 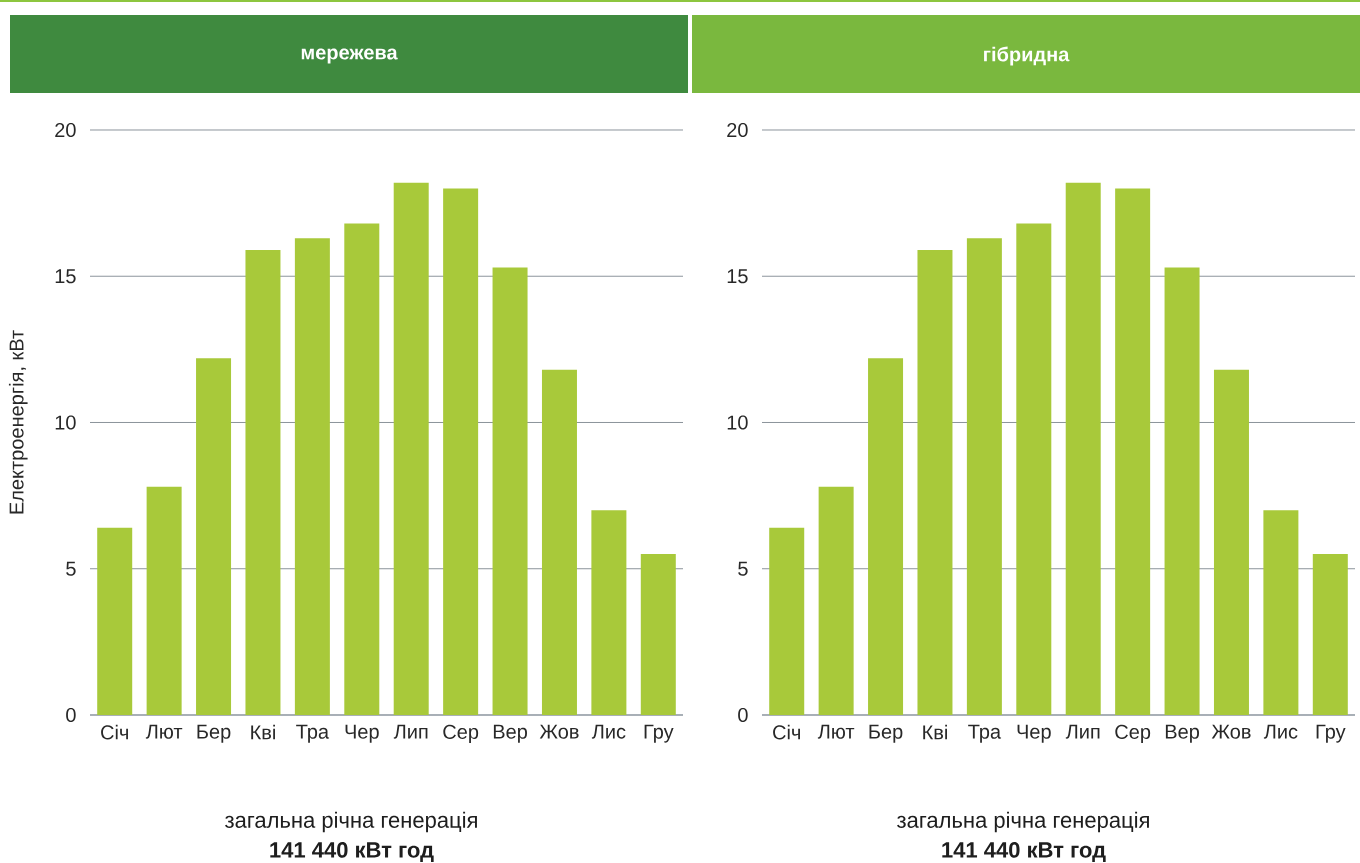 I want to click on chart-title: мережева, so click(x=349, y=56).